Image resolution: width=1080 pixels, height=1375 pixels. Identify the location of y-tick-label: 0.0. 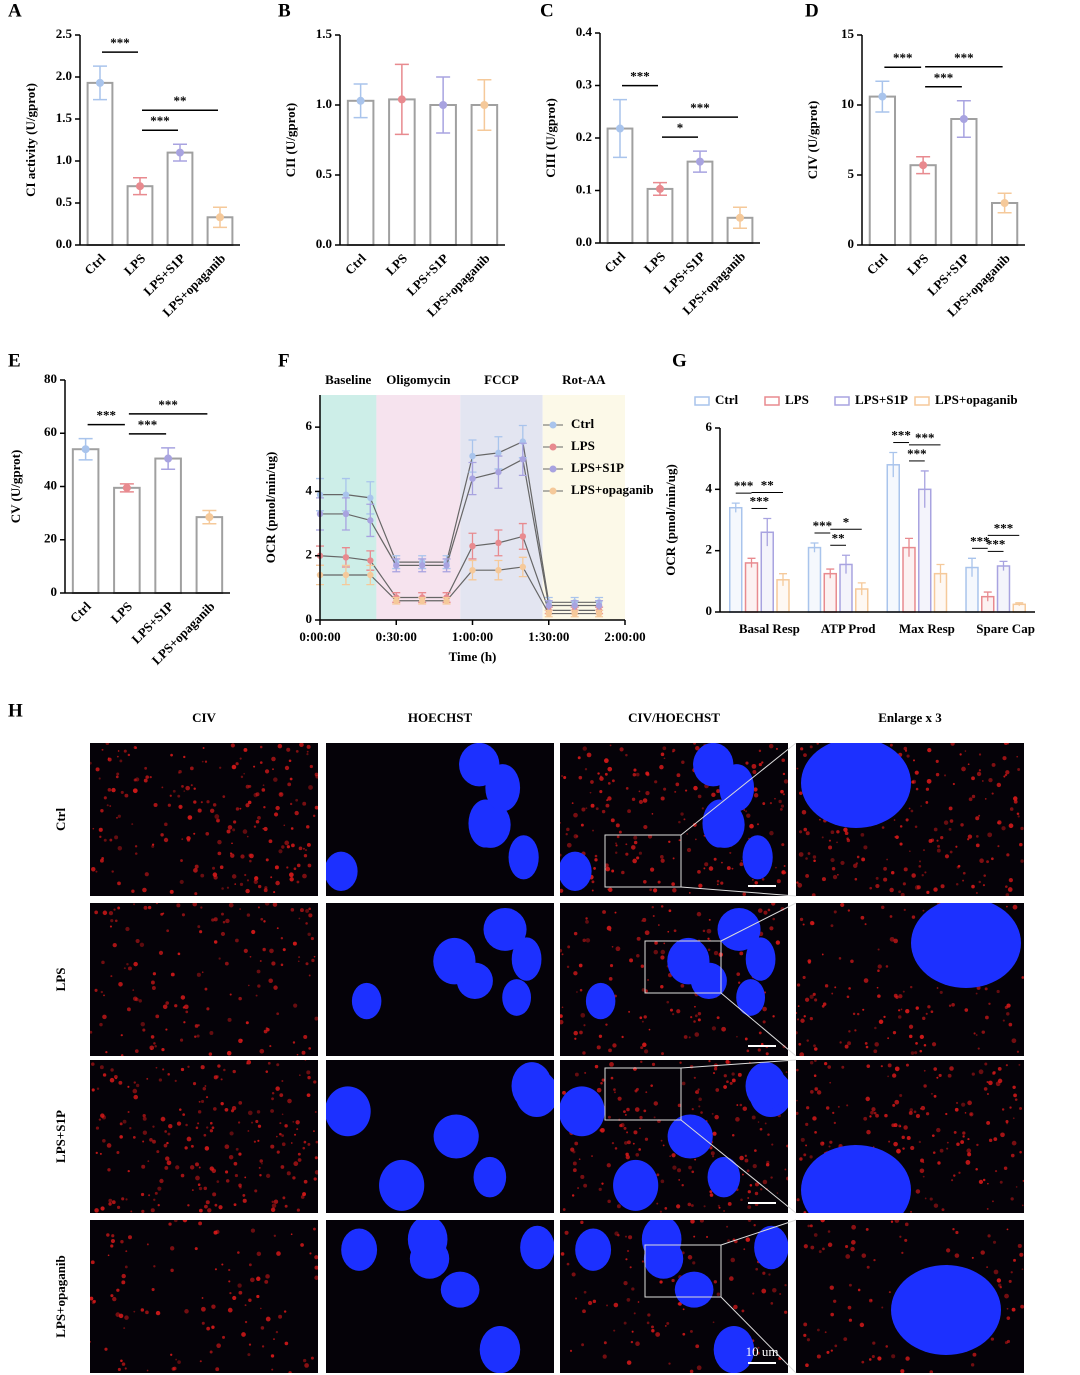
(64, 243).